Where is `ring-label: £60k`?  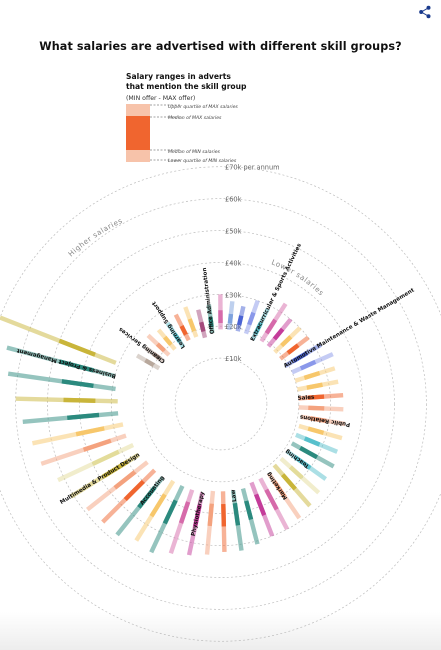
ring-label: £60k is located at coordinates (233, 200).